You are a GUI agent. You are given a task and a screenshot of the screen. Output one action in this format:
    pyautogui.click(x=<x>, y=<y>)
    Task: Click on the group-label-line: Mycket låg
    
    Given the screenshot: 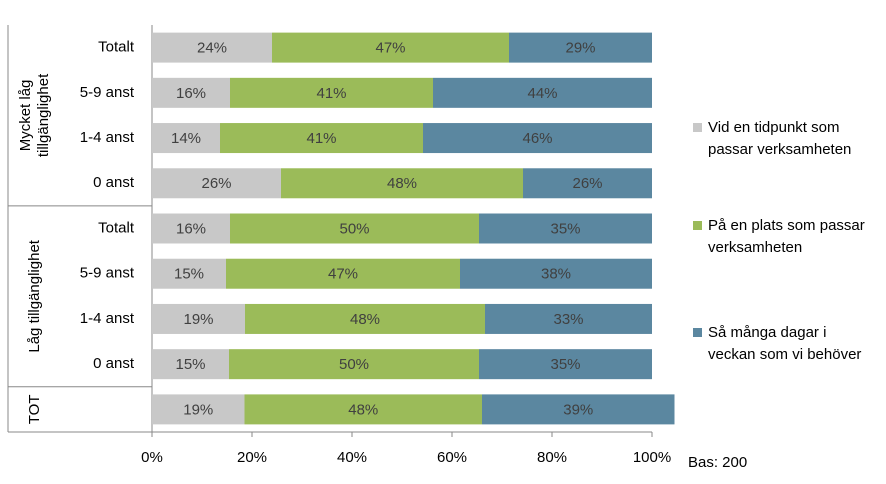 What is the action you would take?
    pyautogui.click(x=25, y=116)
    